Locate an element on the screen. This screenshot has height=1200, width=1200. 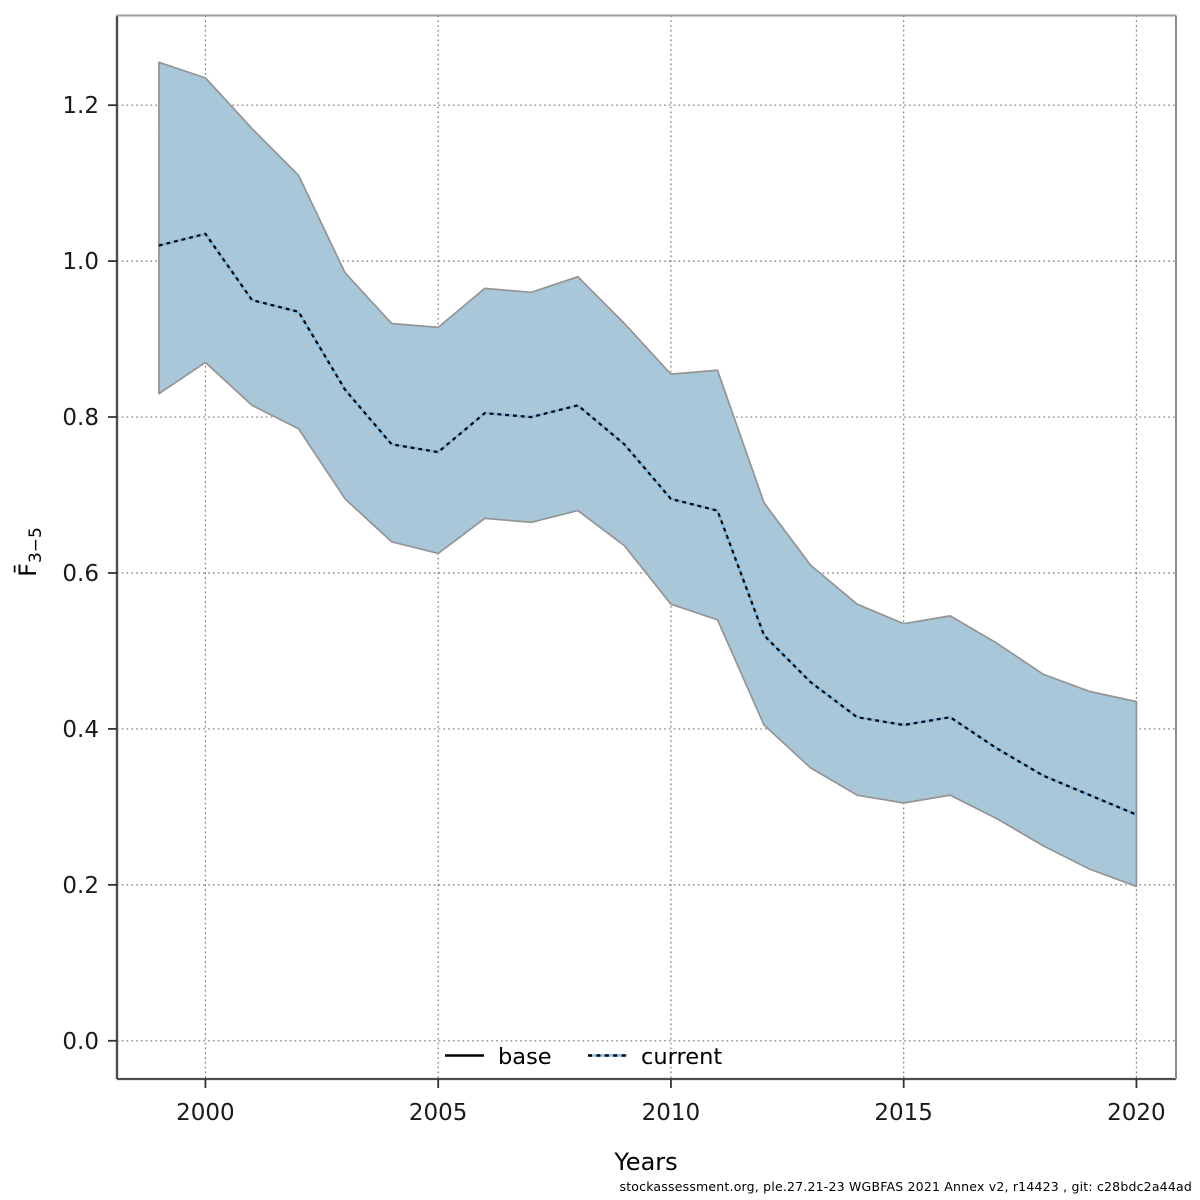
y-tick-label-0.8: 0.8 is located at coordinates (80, 418).